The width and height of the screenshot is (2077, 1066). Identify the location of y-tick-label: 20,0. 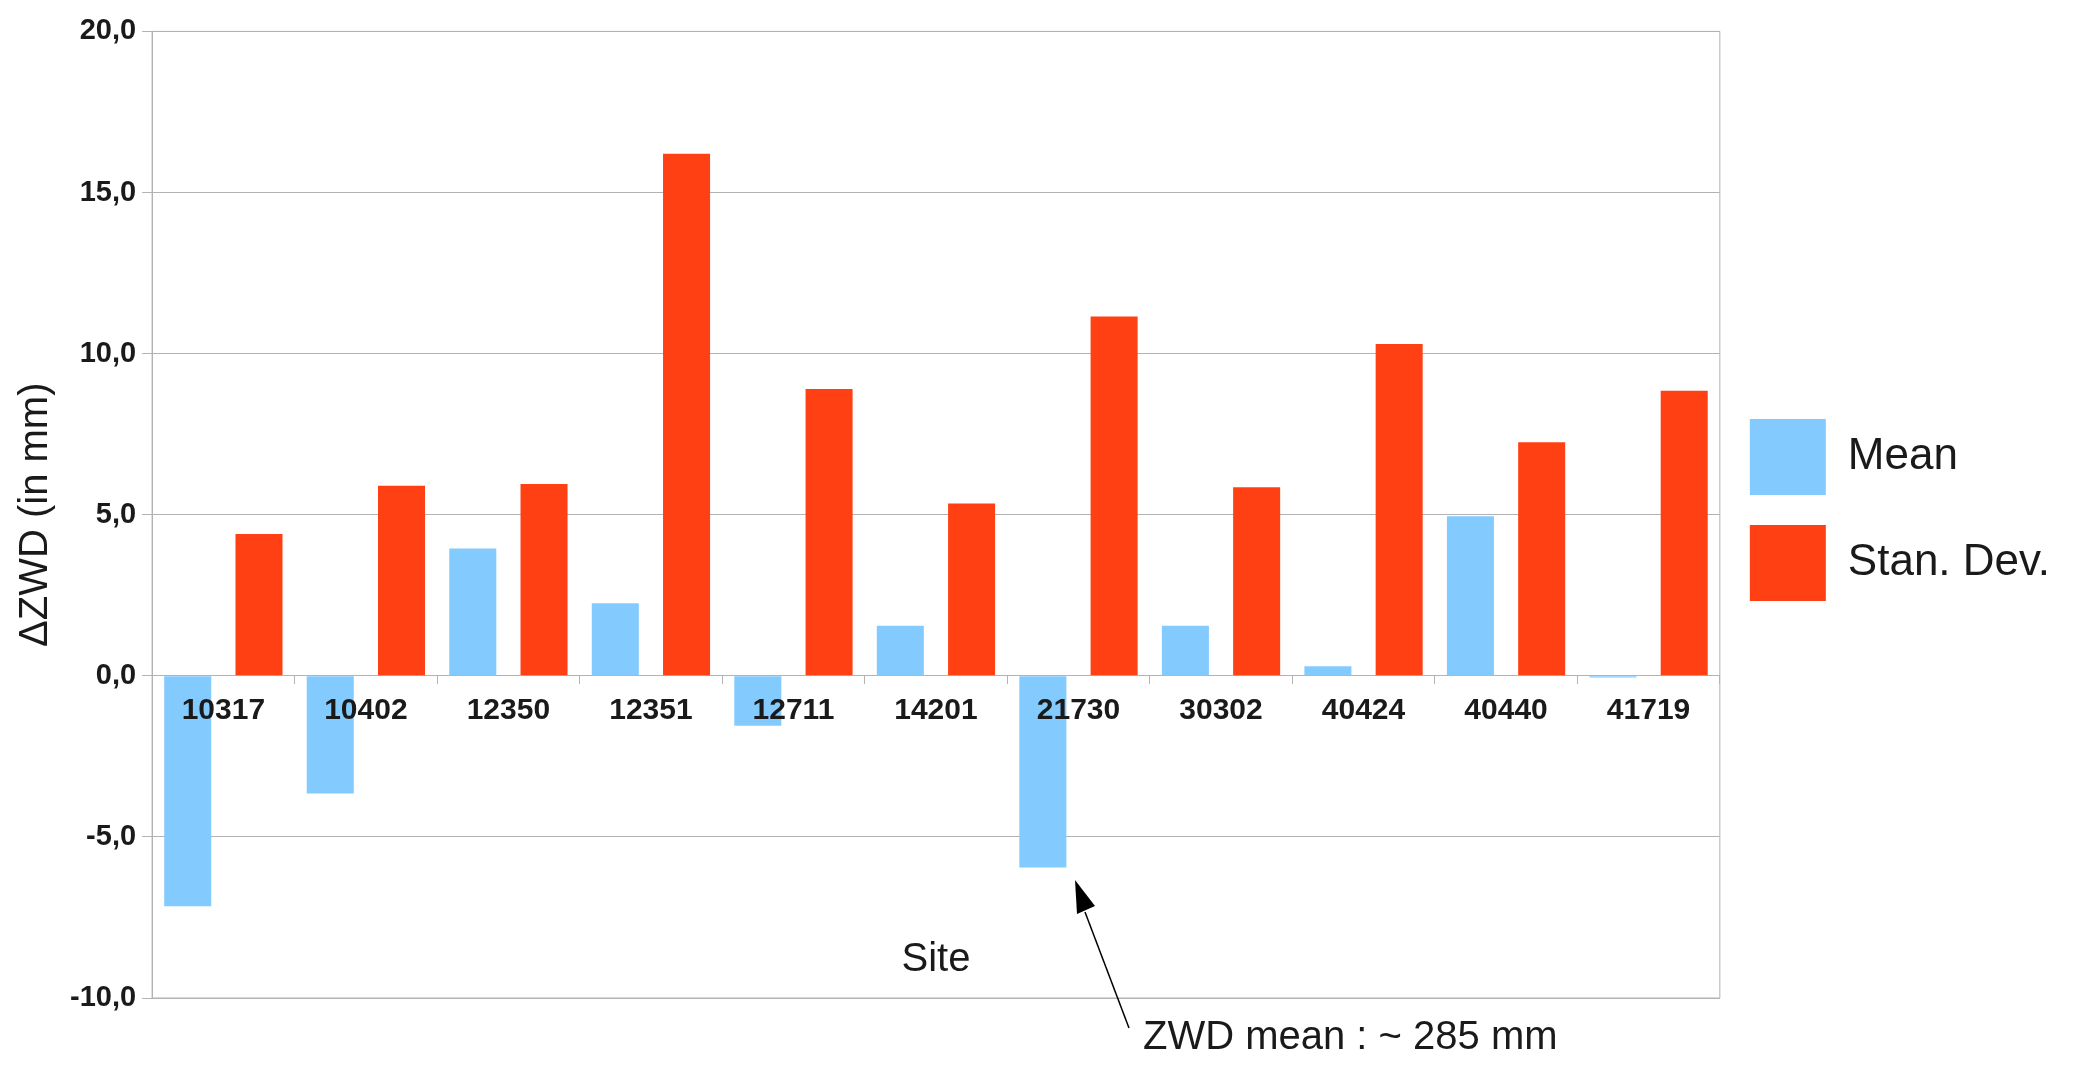
(108, 29).